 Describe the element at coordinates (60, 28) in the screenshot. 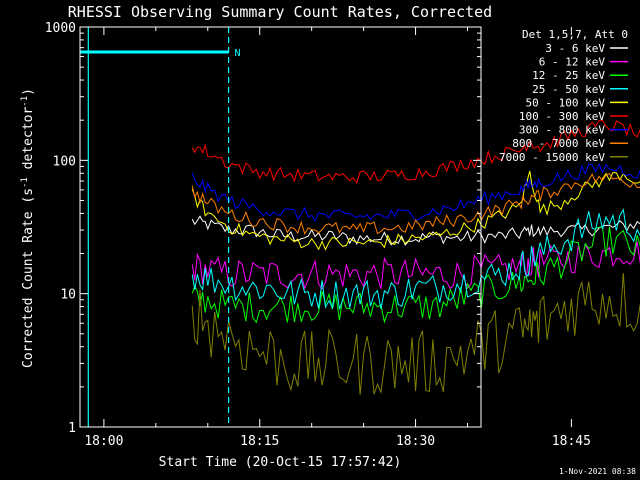

I see `y-tick-label: 1000` at that location.